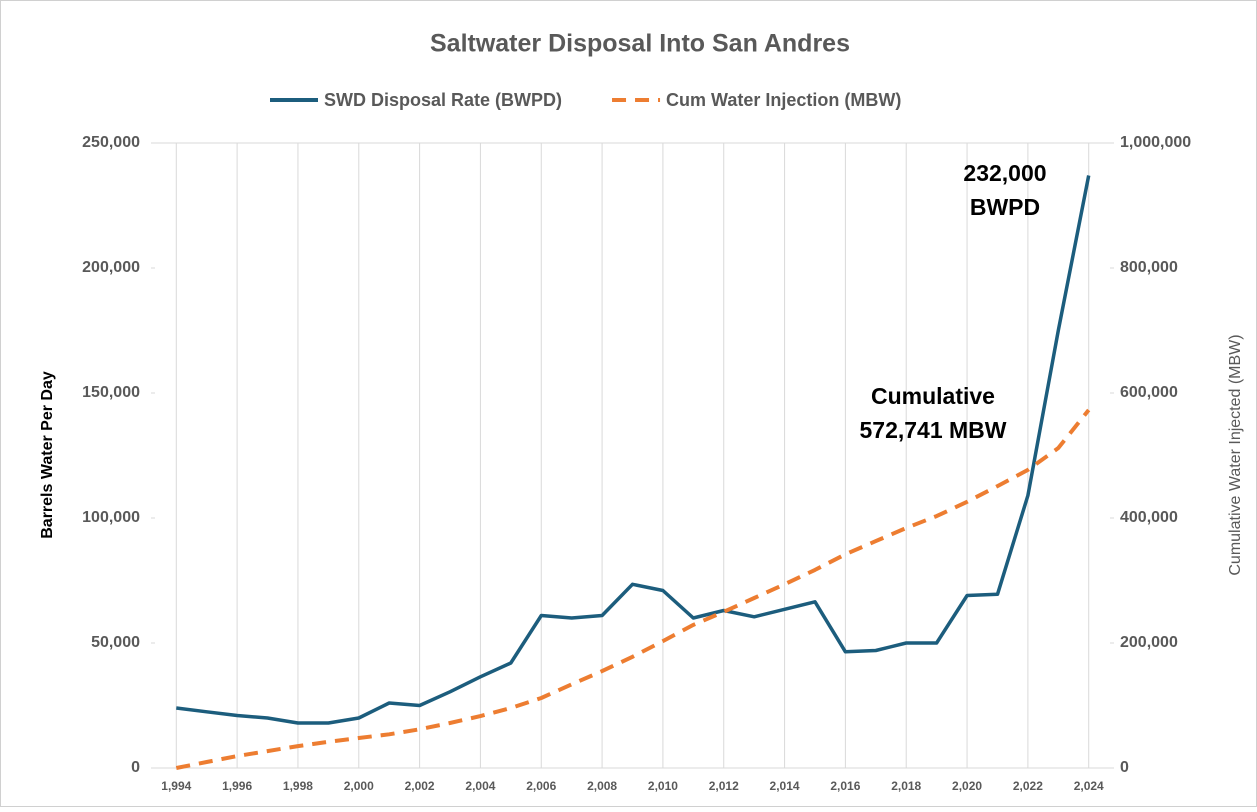 The height and width of the screenshot is (812, 1257). What do you see at coordinates (111, 517) in the screenshot?
I see `y-tick-label: 100,000` at bounding box center [111, 517].